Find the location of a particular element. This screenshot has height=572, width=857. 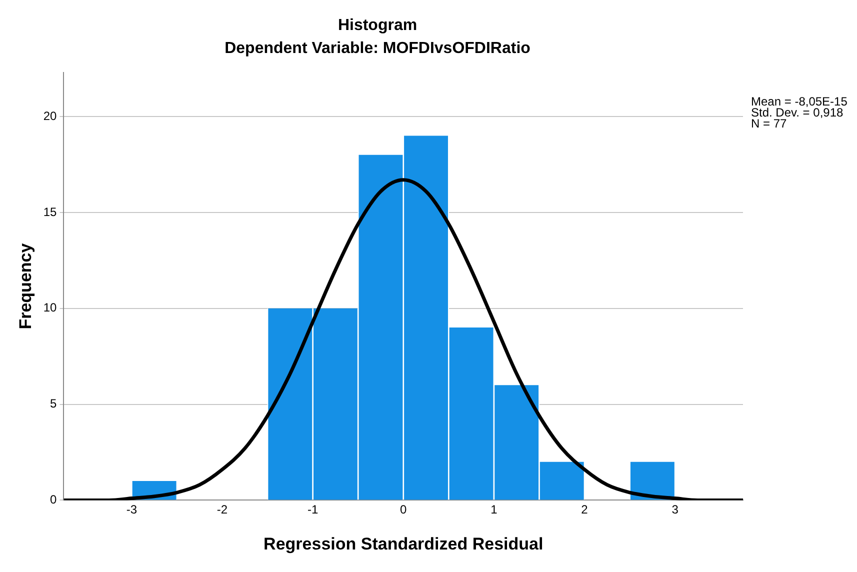

x-axis-title: Regression Standardized Residual is located at coordinates (404, 544).